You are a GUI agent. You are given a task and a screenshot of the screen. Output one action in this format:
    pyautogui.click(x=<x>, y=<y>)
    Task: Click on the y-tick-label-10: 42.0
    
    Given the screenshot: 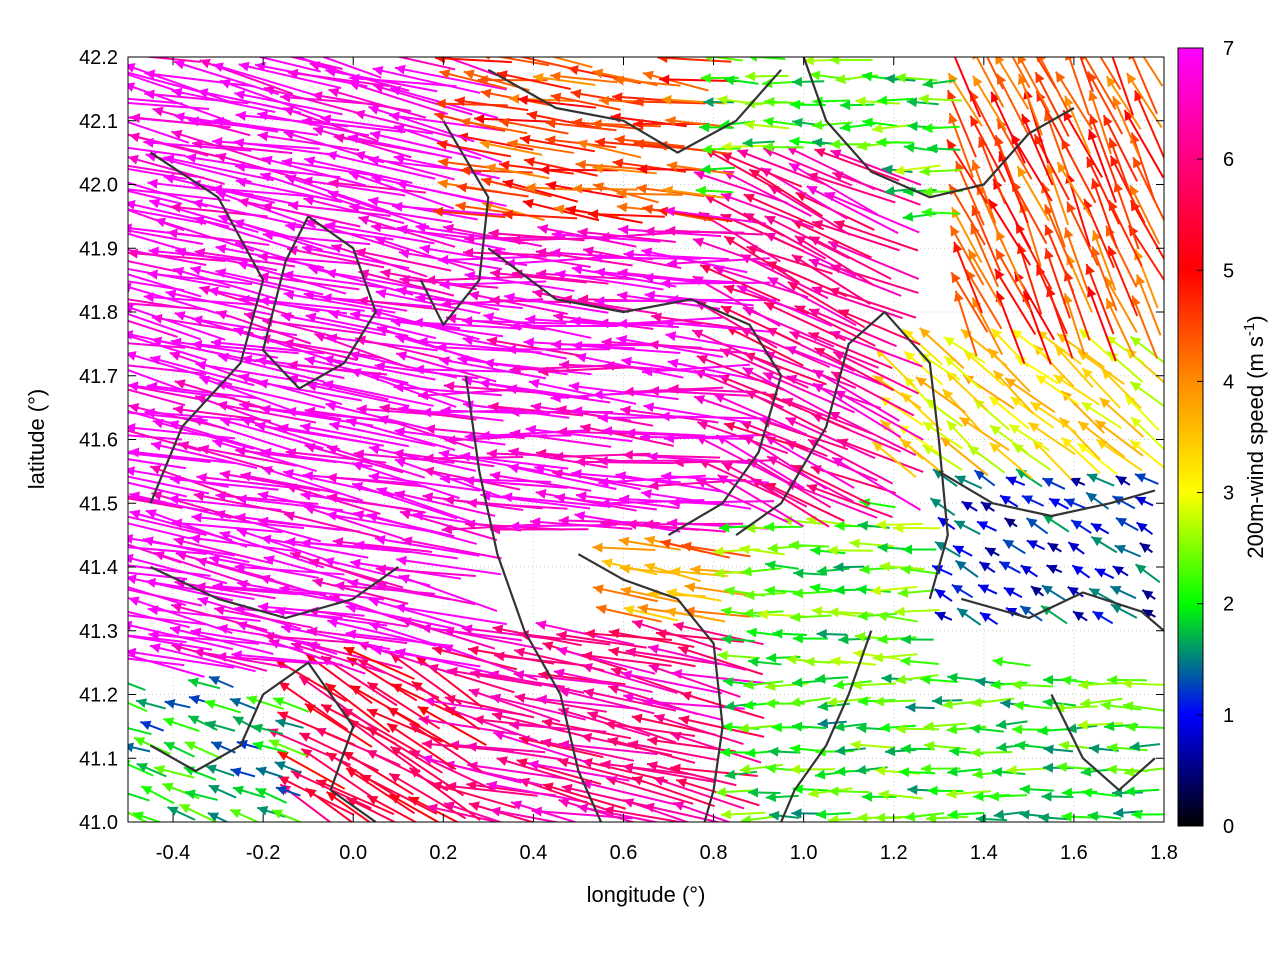 What is the action you would take?
    pyautogui.click(x=98, y=186)
    